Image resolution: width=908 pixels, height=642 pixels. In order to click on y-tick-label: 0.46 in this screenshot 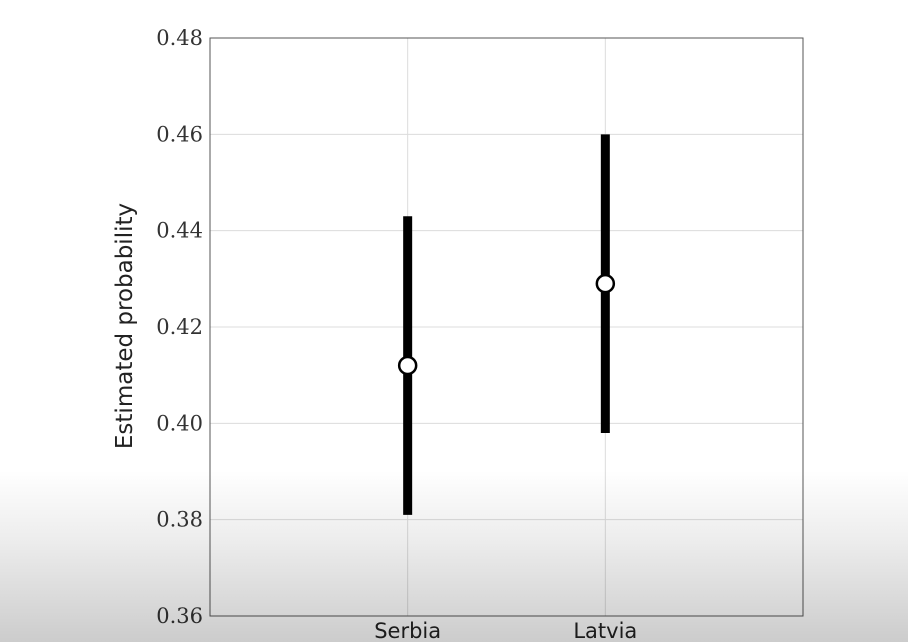, I will do `click(179, 134)`.